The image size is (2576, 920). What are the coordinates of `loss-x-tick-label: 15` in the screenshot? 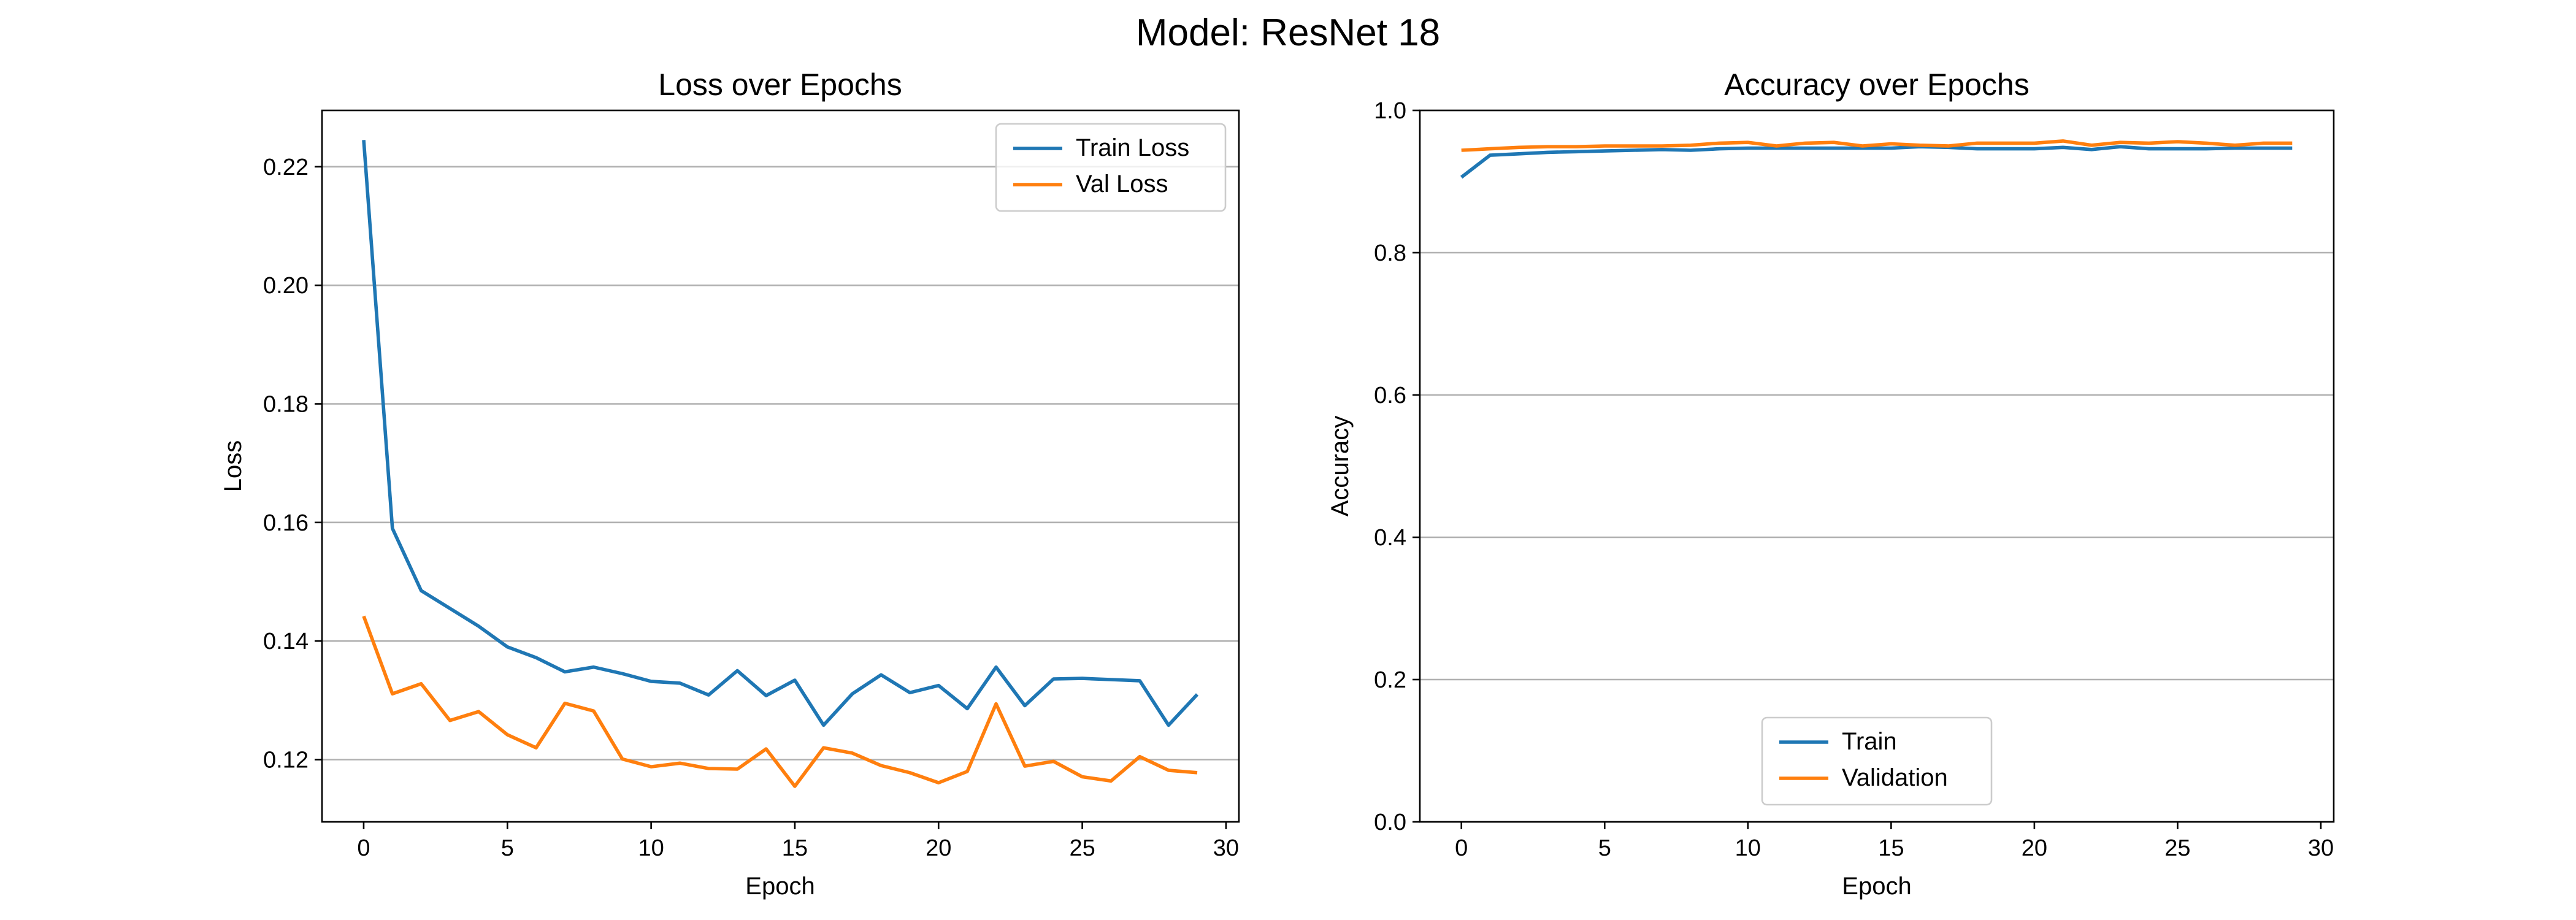 It's located at (795, 848).